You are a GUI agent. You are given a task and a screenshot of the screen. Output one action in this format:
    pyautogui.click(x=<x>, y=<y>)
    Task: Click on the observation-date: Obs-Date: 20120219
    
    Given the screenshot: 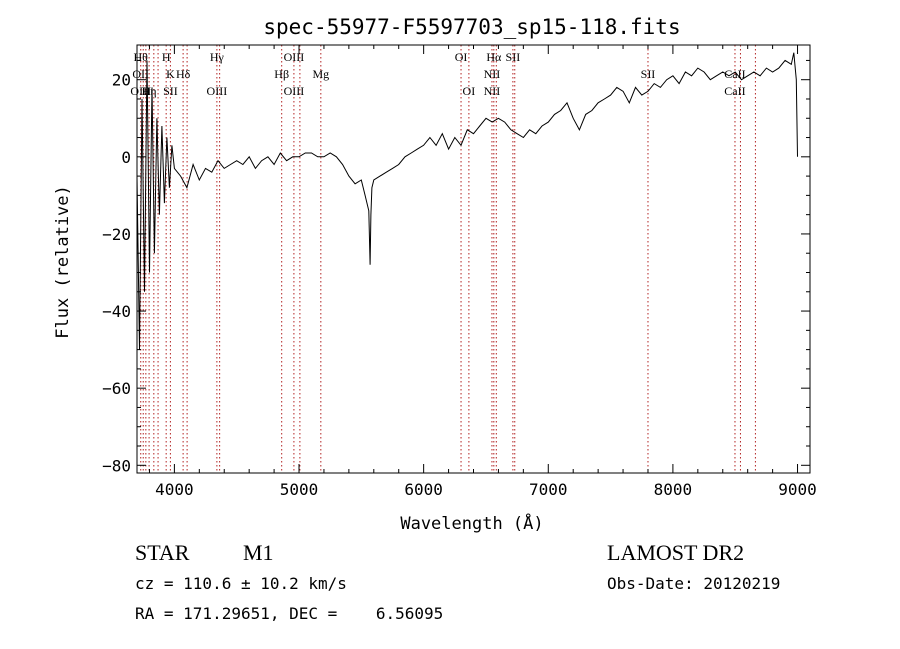 What is the action you would take?
    pyautogui.click(x=694, y=583)
    